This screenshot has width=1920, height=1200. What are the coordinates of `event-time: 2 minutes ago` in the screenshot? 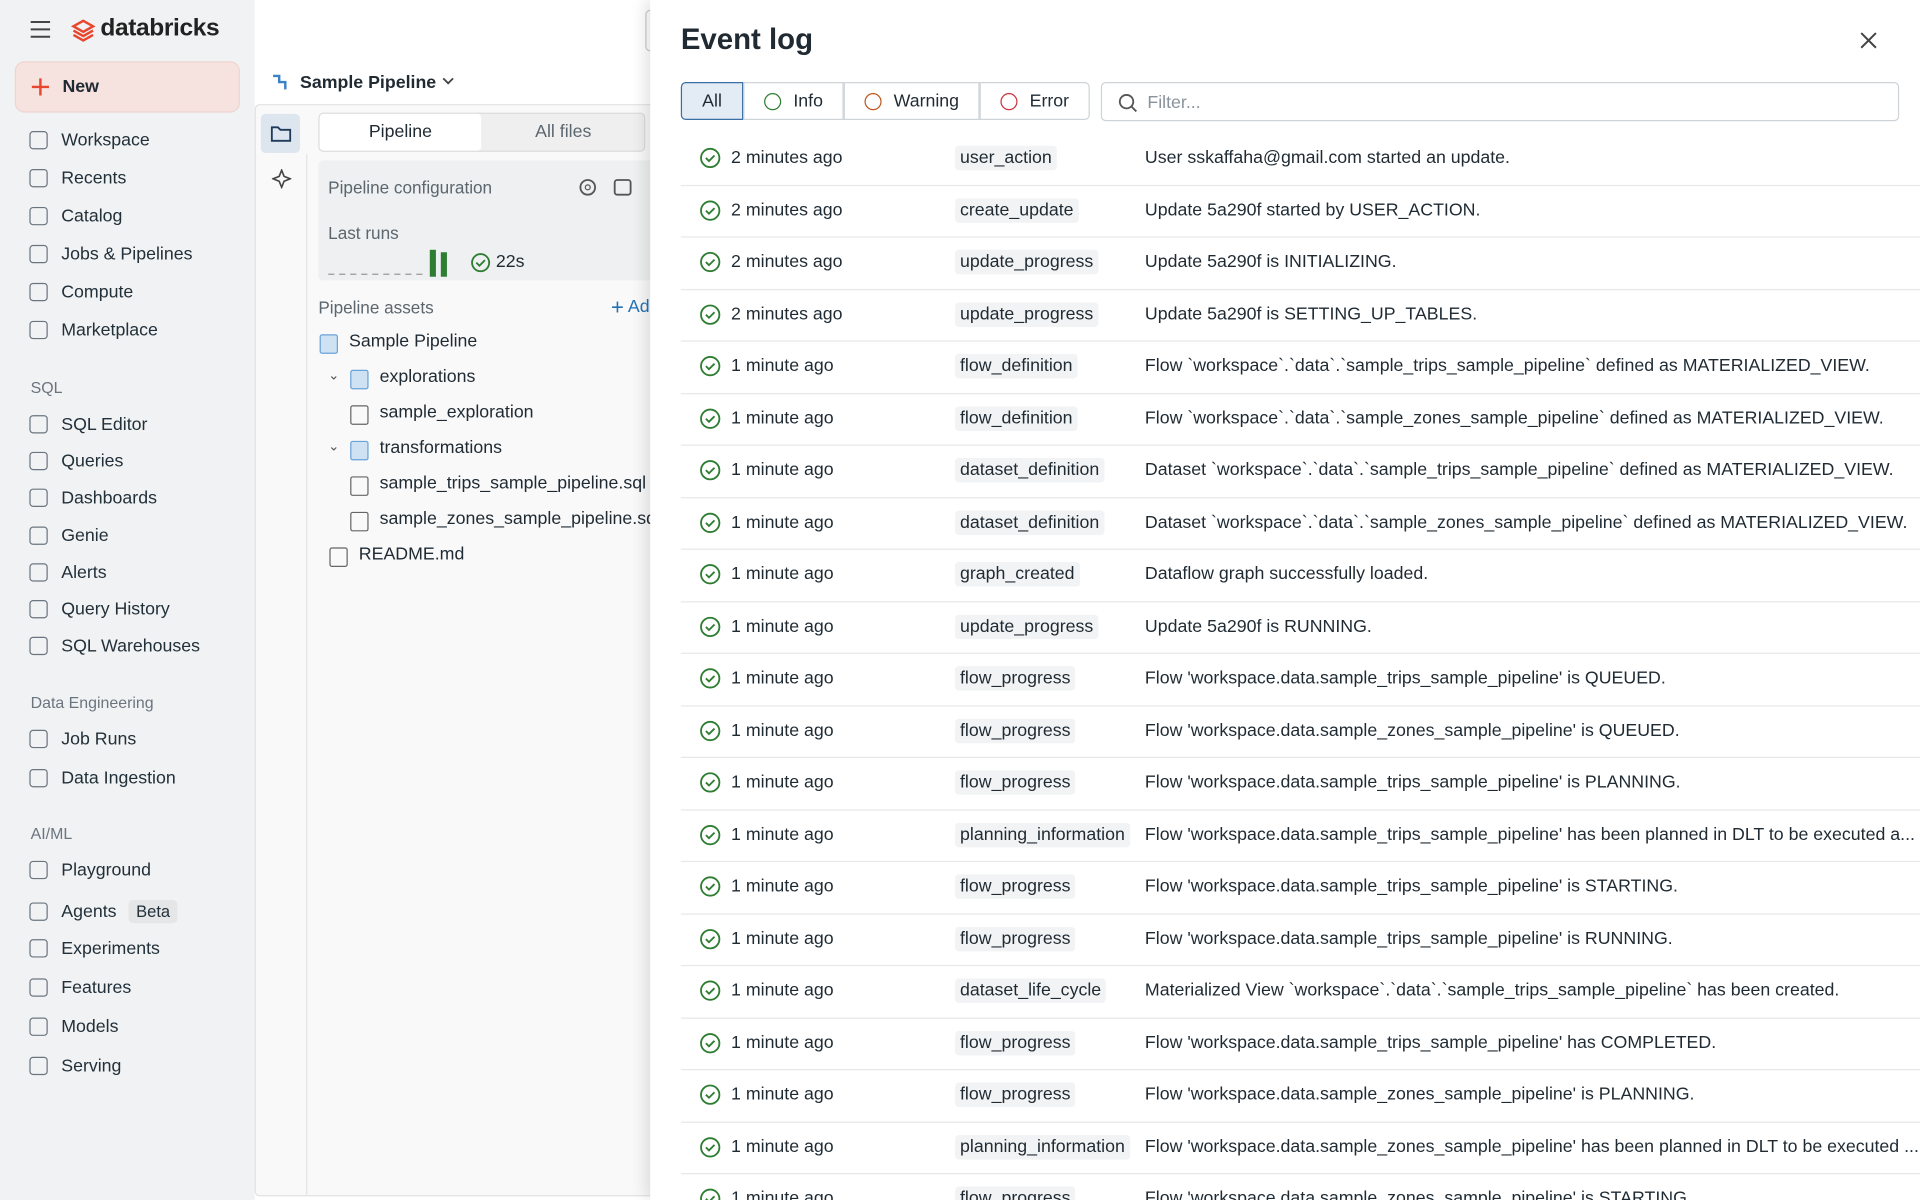 It's located at (787, 314).